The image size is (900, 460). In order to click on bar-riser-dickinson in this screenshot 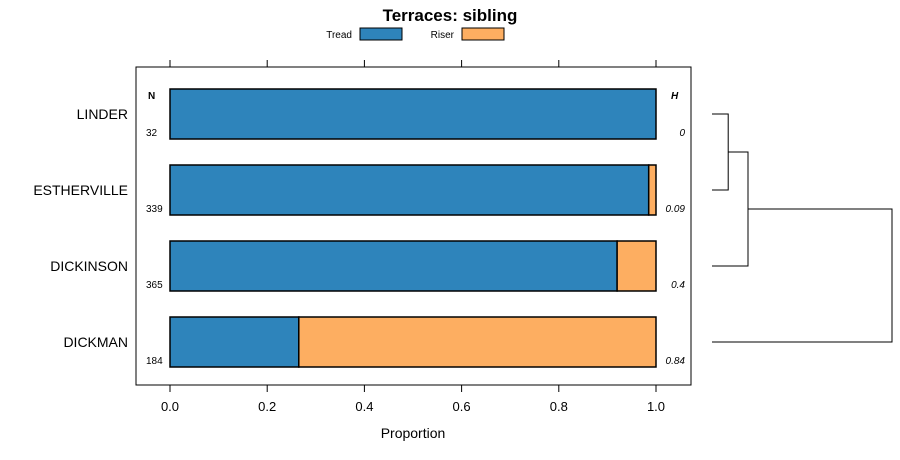, I will do `click(636, 266)`.